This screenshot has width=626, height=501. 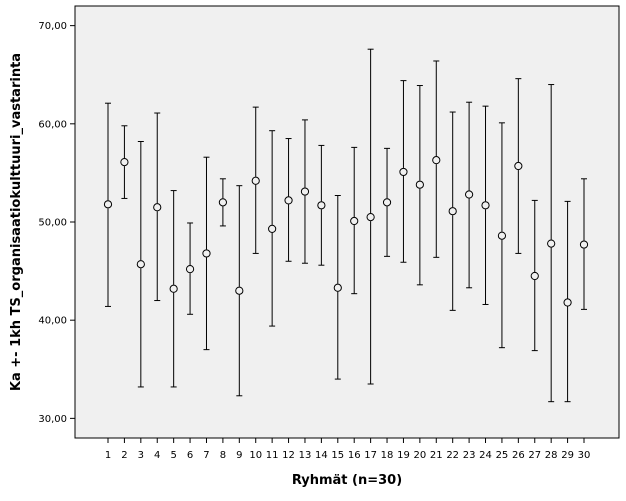 What do you see at coordinates (354, 455) in the screenshot?
I see `x-tick-label: 16` at bounding box center [354, 455].